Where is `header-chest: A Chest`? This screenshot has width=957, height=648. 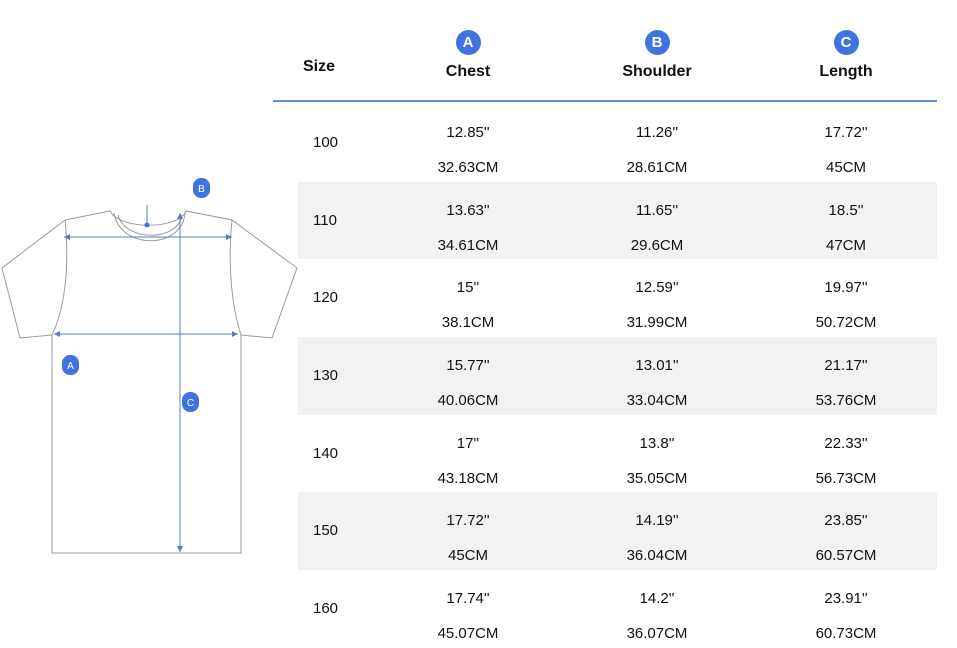 header-chest: A Chest is located at coordinates (468, 60).